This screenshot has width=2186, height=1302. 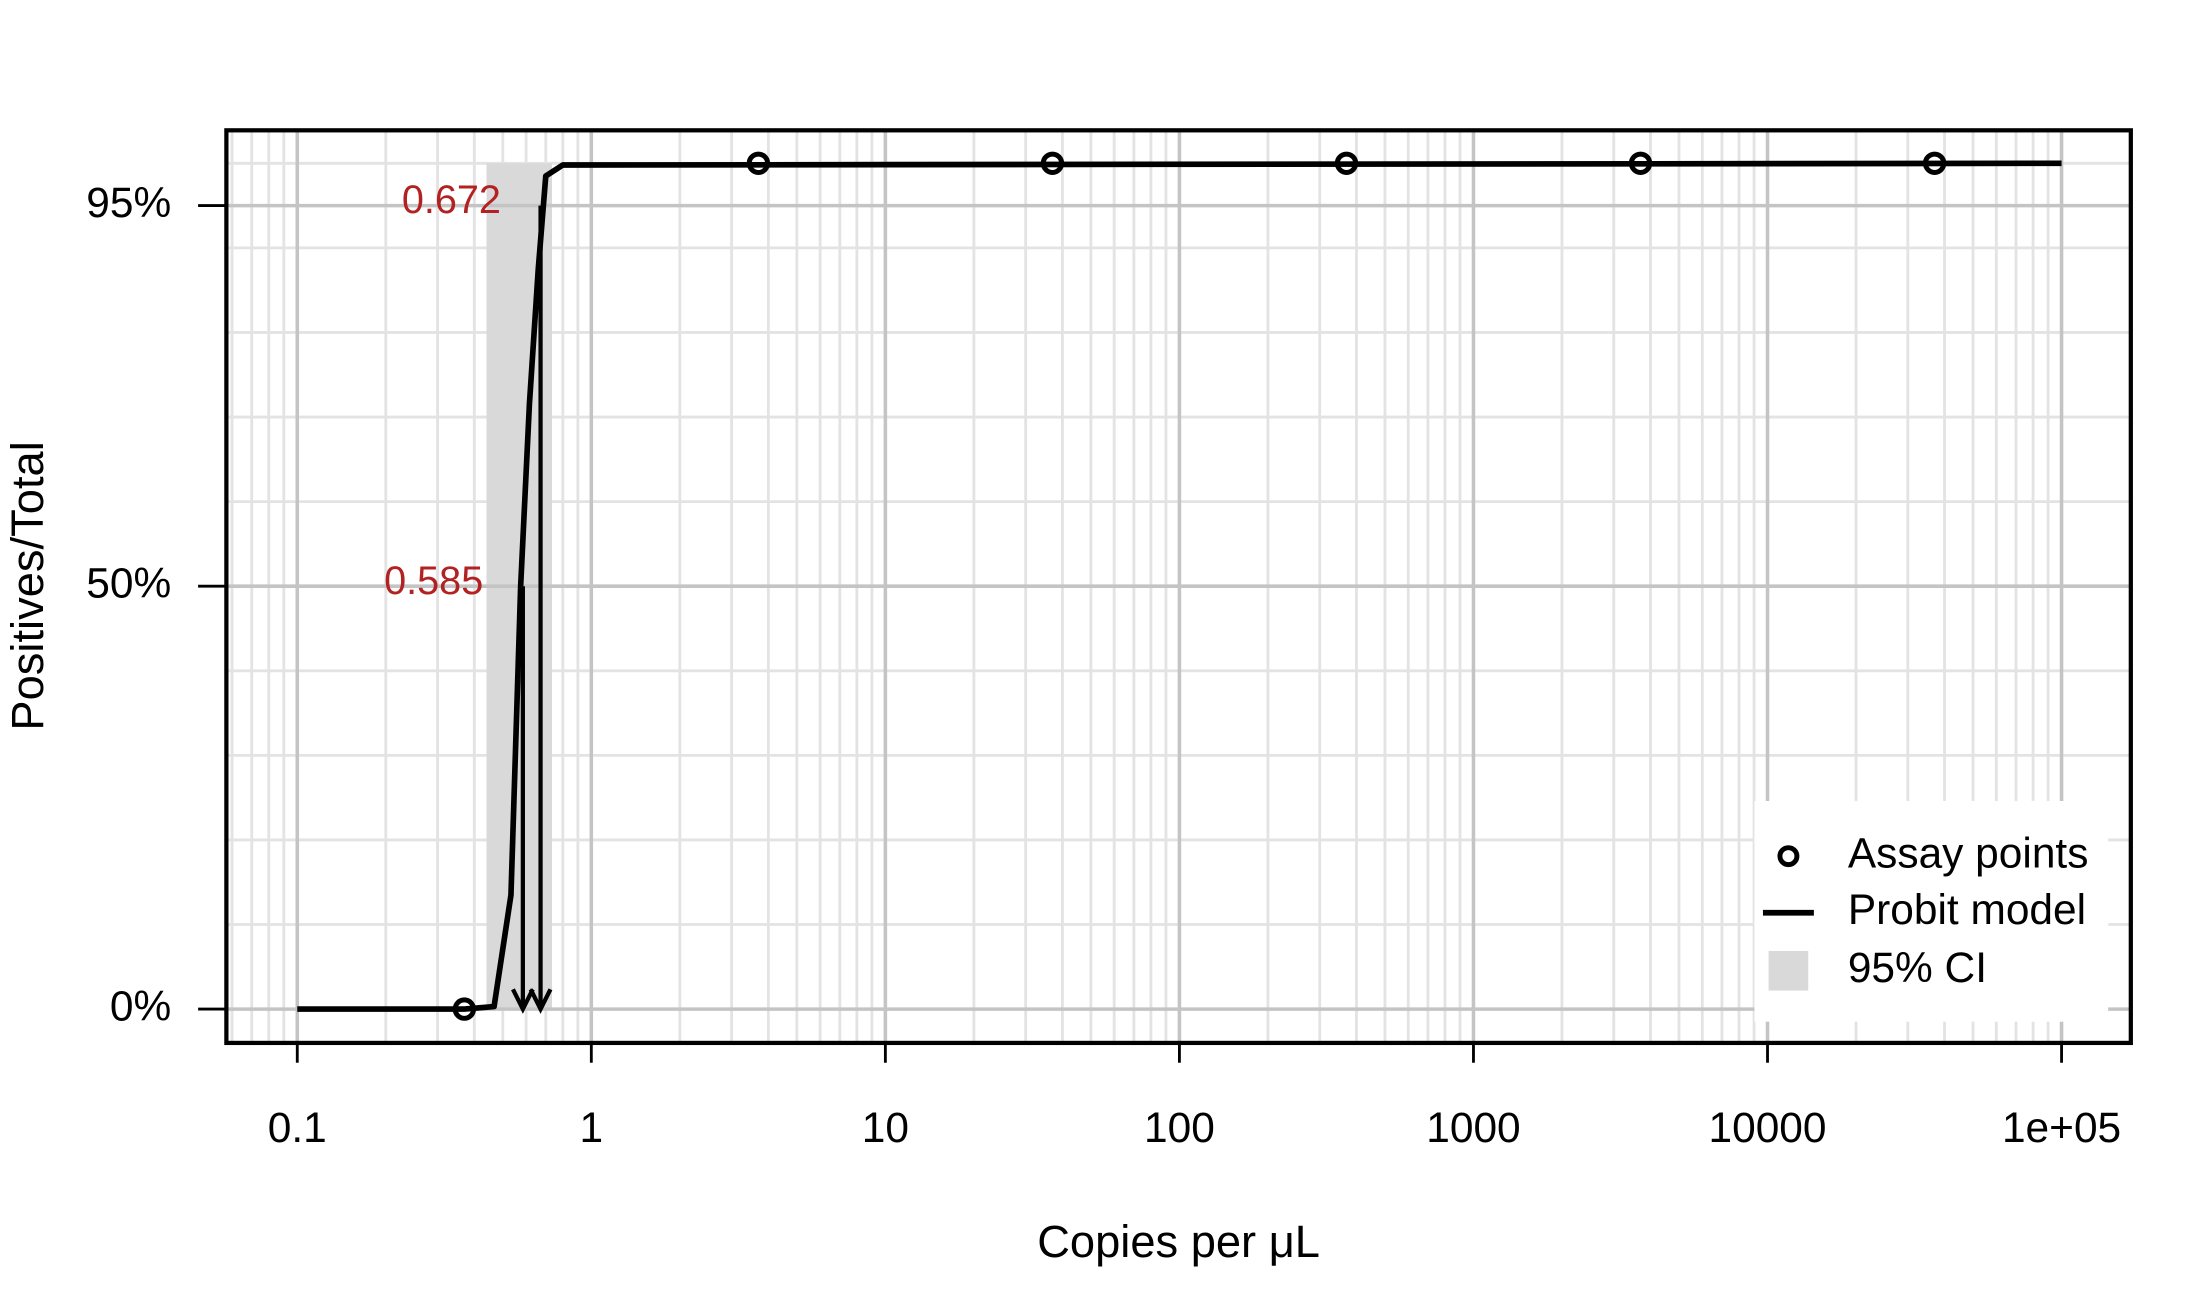 What do you see at coordinates (592, 1127) in the screenshot?
I see `x-tick-label: 1` at bounding box center [592, 1127].